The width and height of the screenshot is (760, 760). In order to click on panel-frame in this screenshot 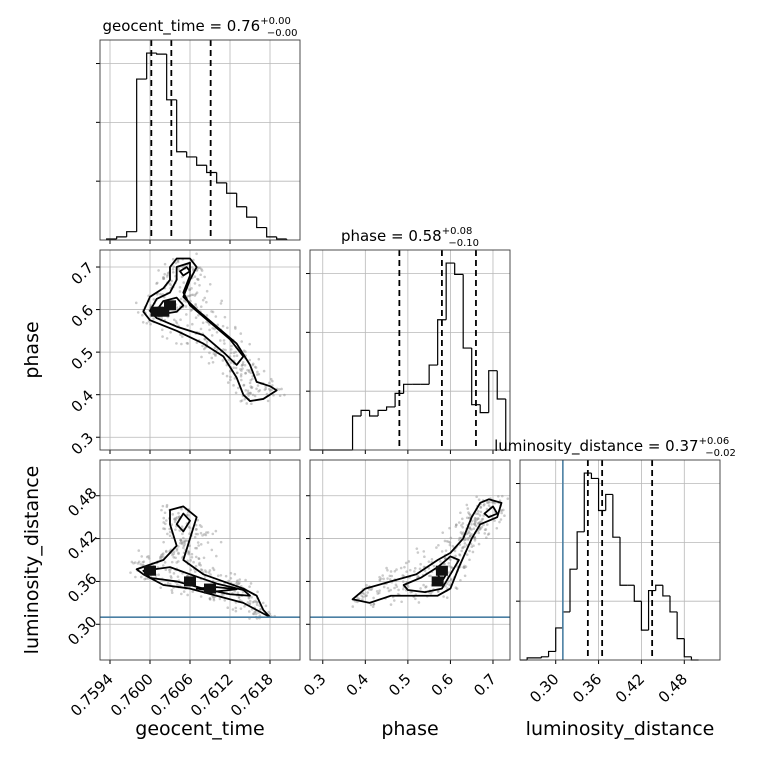, I will do `click(200, 560)`.